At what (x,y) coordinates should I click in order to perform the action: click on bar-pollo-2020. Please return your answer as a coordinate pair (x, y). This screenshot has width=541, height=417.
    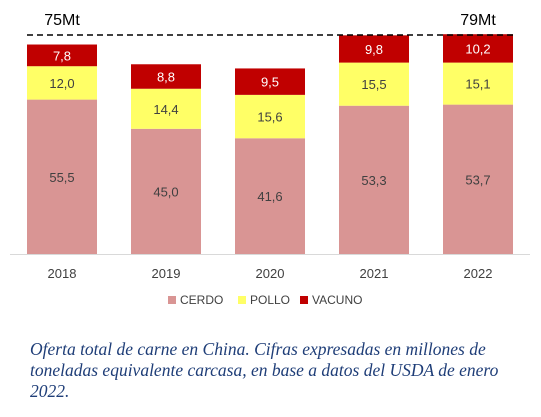
    Looking at the image, I should click on (270, 116).